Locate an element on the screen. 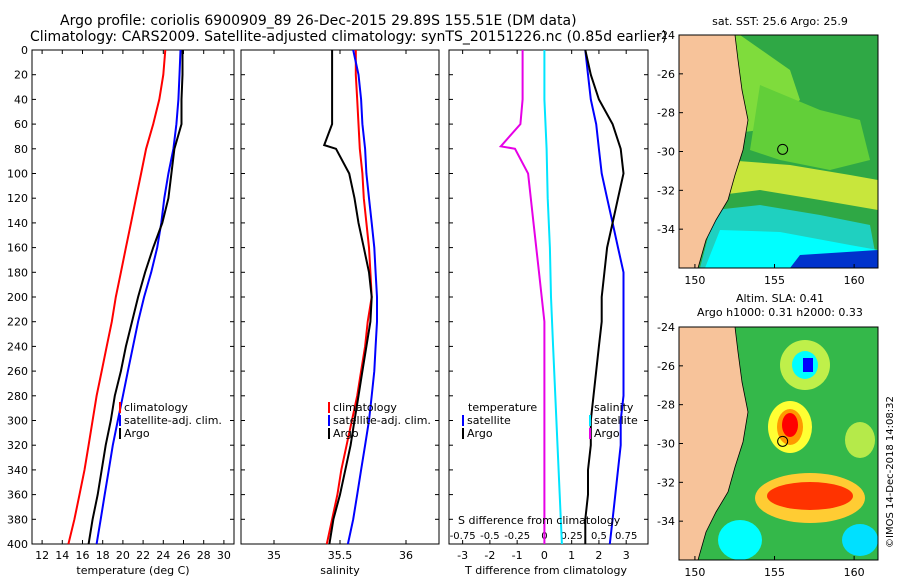 The height and width of the screenshot is (584, 900). sla-map-title-1: Altim. SLA: 0.41 is located at coordinates (780, 298).